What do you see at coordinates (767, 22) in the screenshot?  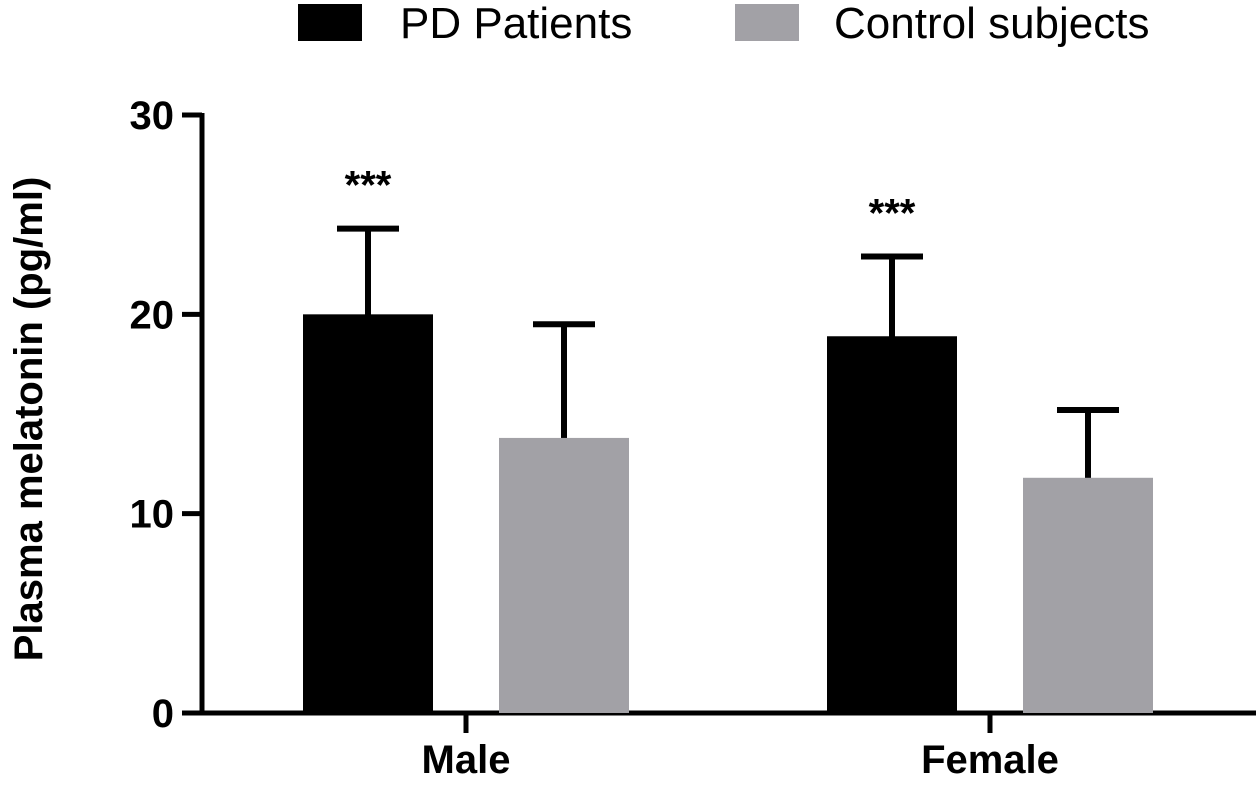 I see `legend-swatch-control-subjects` at bounding box center [767, 22].